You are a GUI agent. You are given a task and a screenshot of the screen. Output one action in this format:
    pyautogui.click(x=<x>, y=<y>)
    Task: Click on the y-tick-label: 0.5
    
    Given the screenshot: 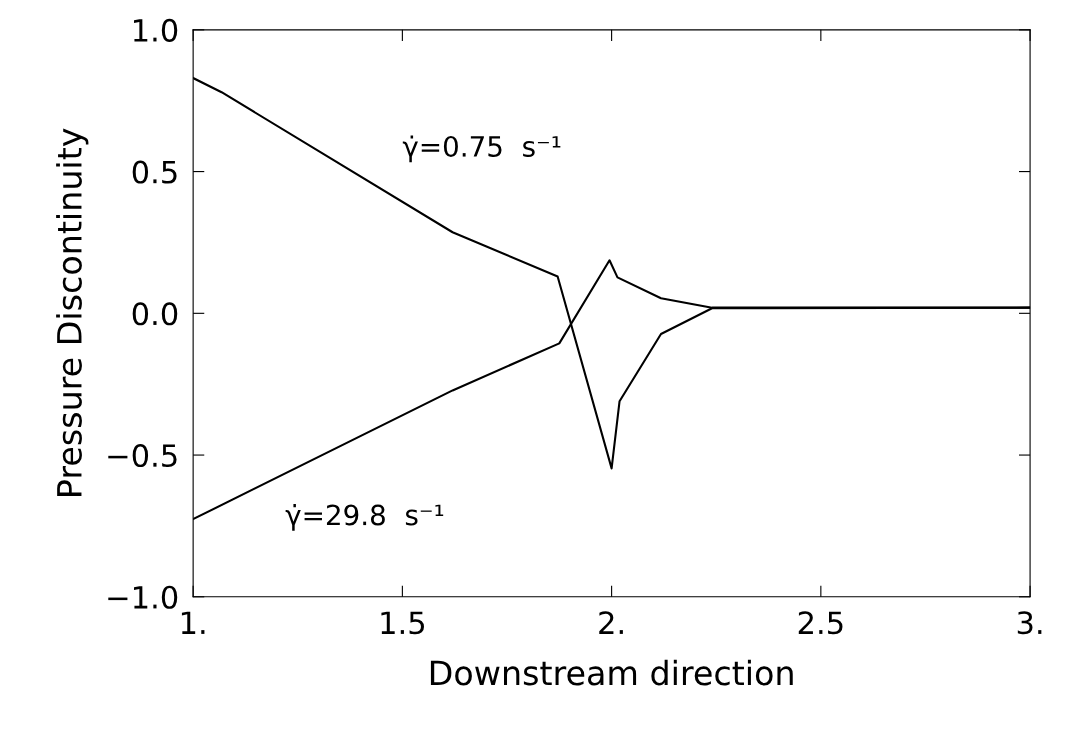 What is the action you would take?
    pyautogui.click(x=154, y=172)
    